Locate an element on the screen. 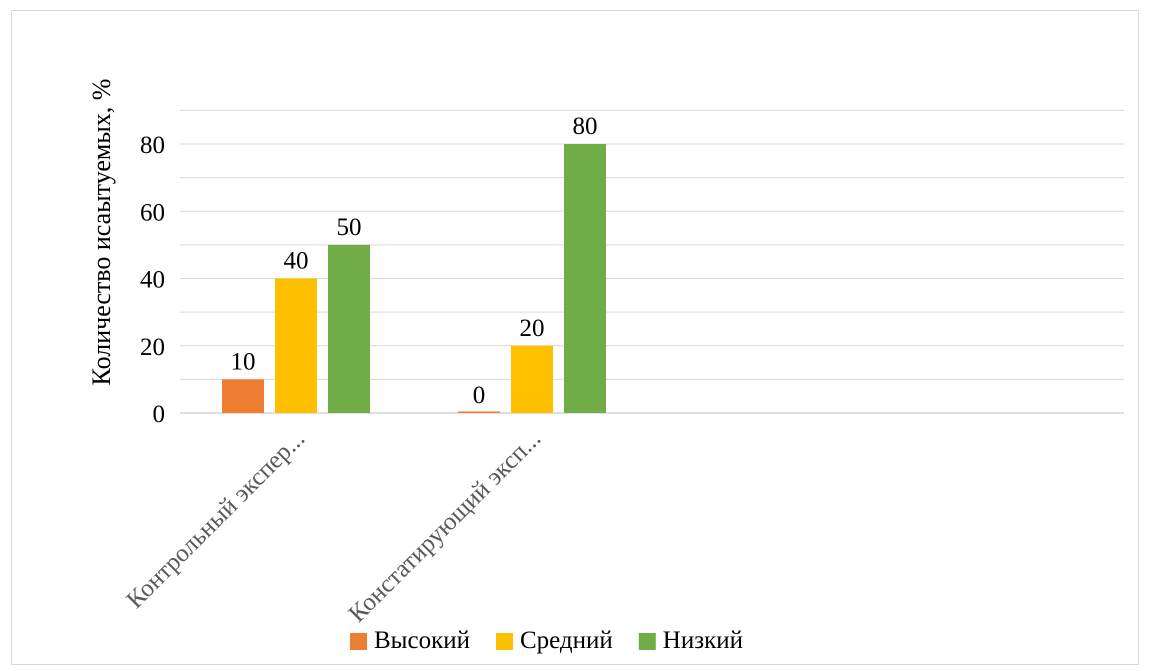  y-axis-label: Количество исаытуемых, % is located at coordinates (101, 232).